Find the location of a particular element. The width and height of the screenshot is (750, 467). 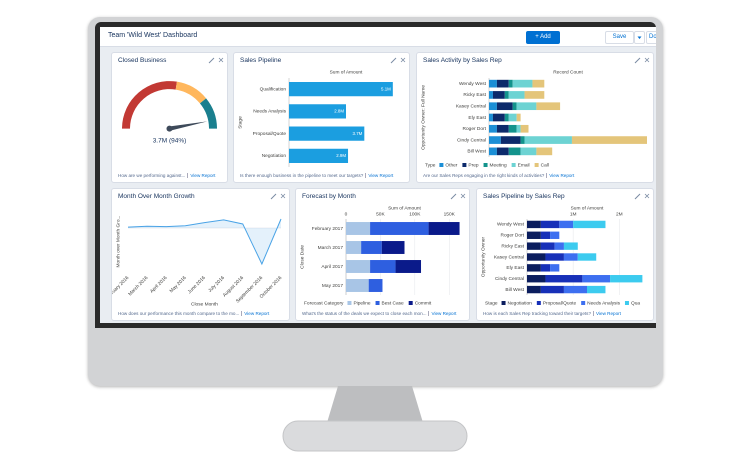

category-label: March 2017 is located at coordinates (331, 248).